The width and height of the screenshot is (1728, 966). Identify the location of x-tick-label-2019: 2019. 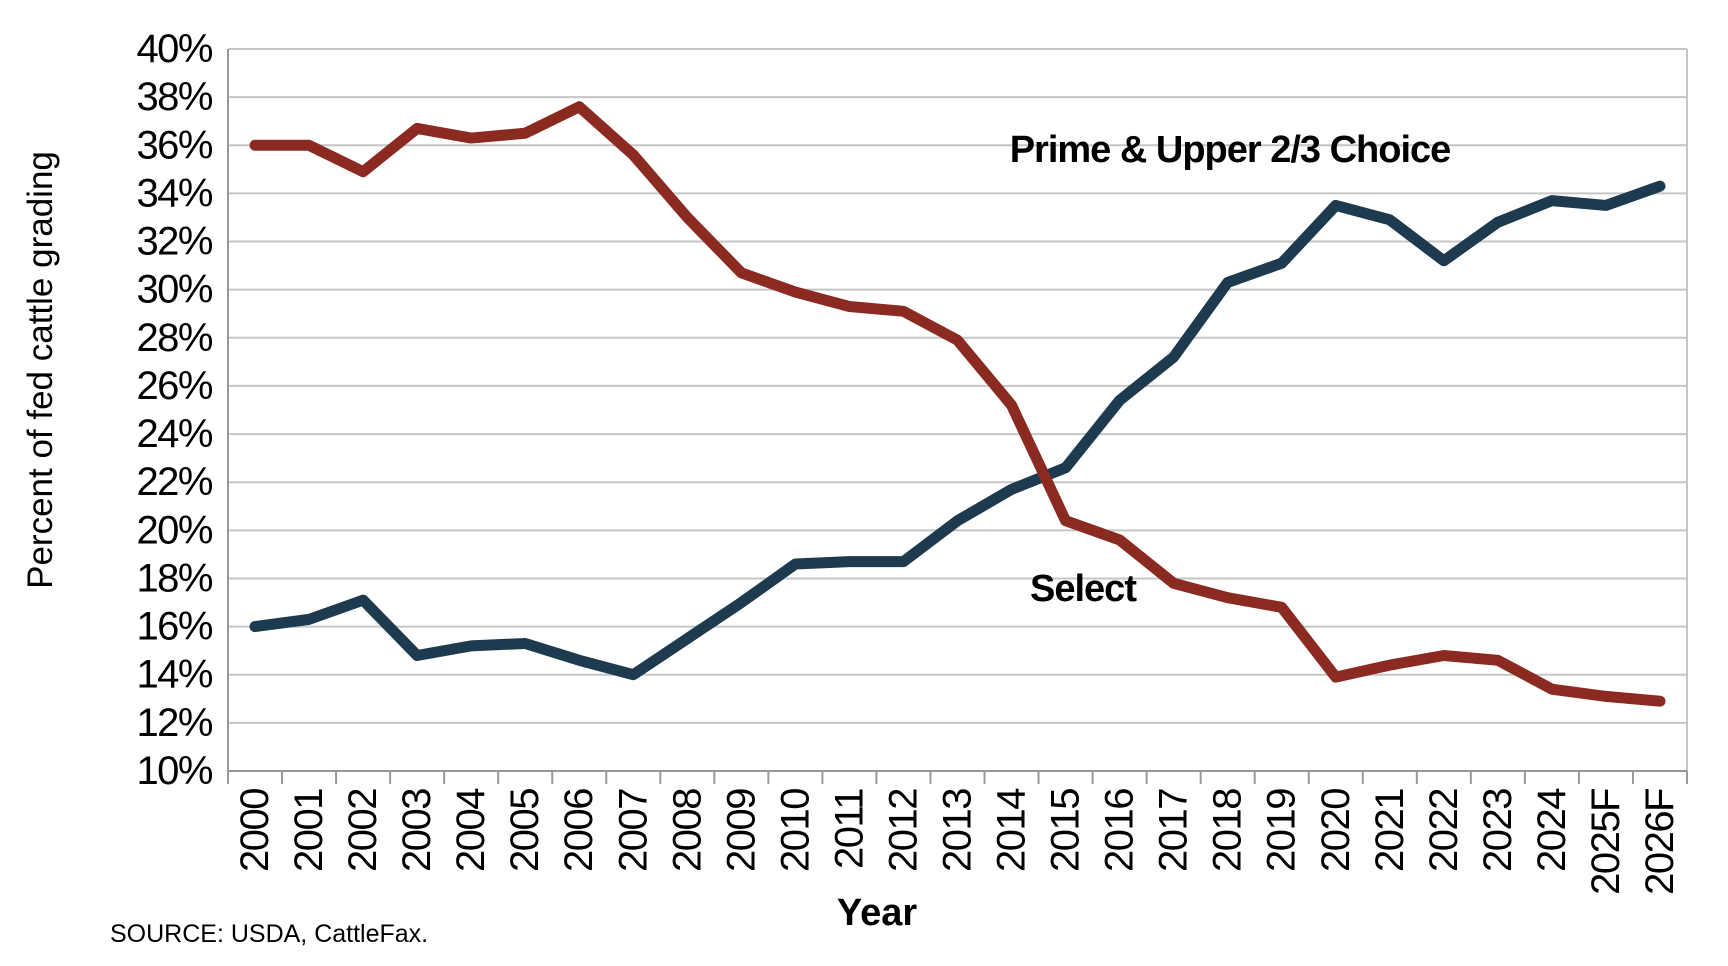
(1282, 830).